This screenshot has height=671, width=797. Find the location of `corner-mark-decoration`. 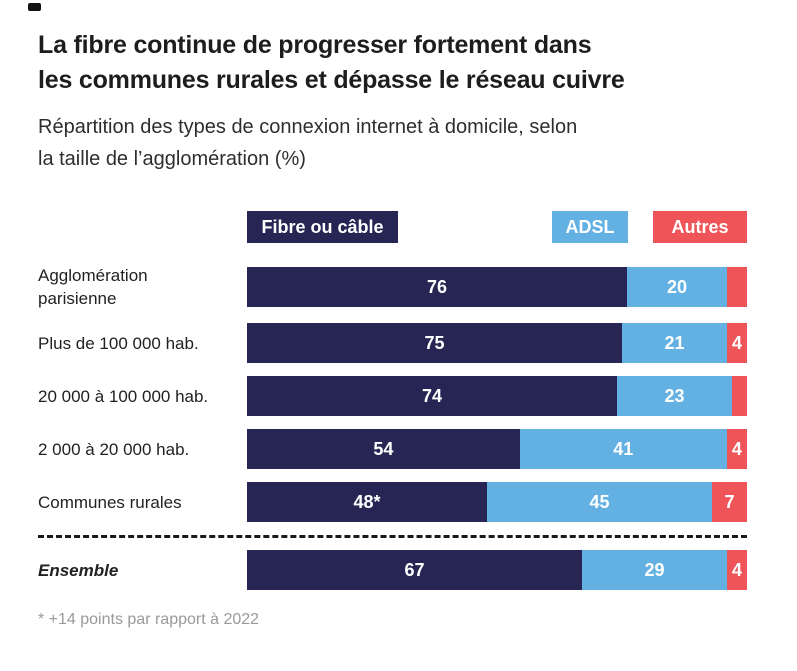

corner-mark-decoration is located at coordinates (34, 7).